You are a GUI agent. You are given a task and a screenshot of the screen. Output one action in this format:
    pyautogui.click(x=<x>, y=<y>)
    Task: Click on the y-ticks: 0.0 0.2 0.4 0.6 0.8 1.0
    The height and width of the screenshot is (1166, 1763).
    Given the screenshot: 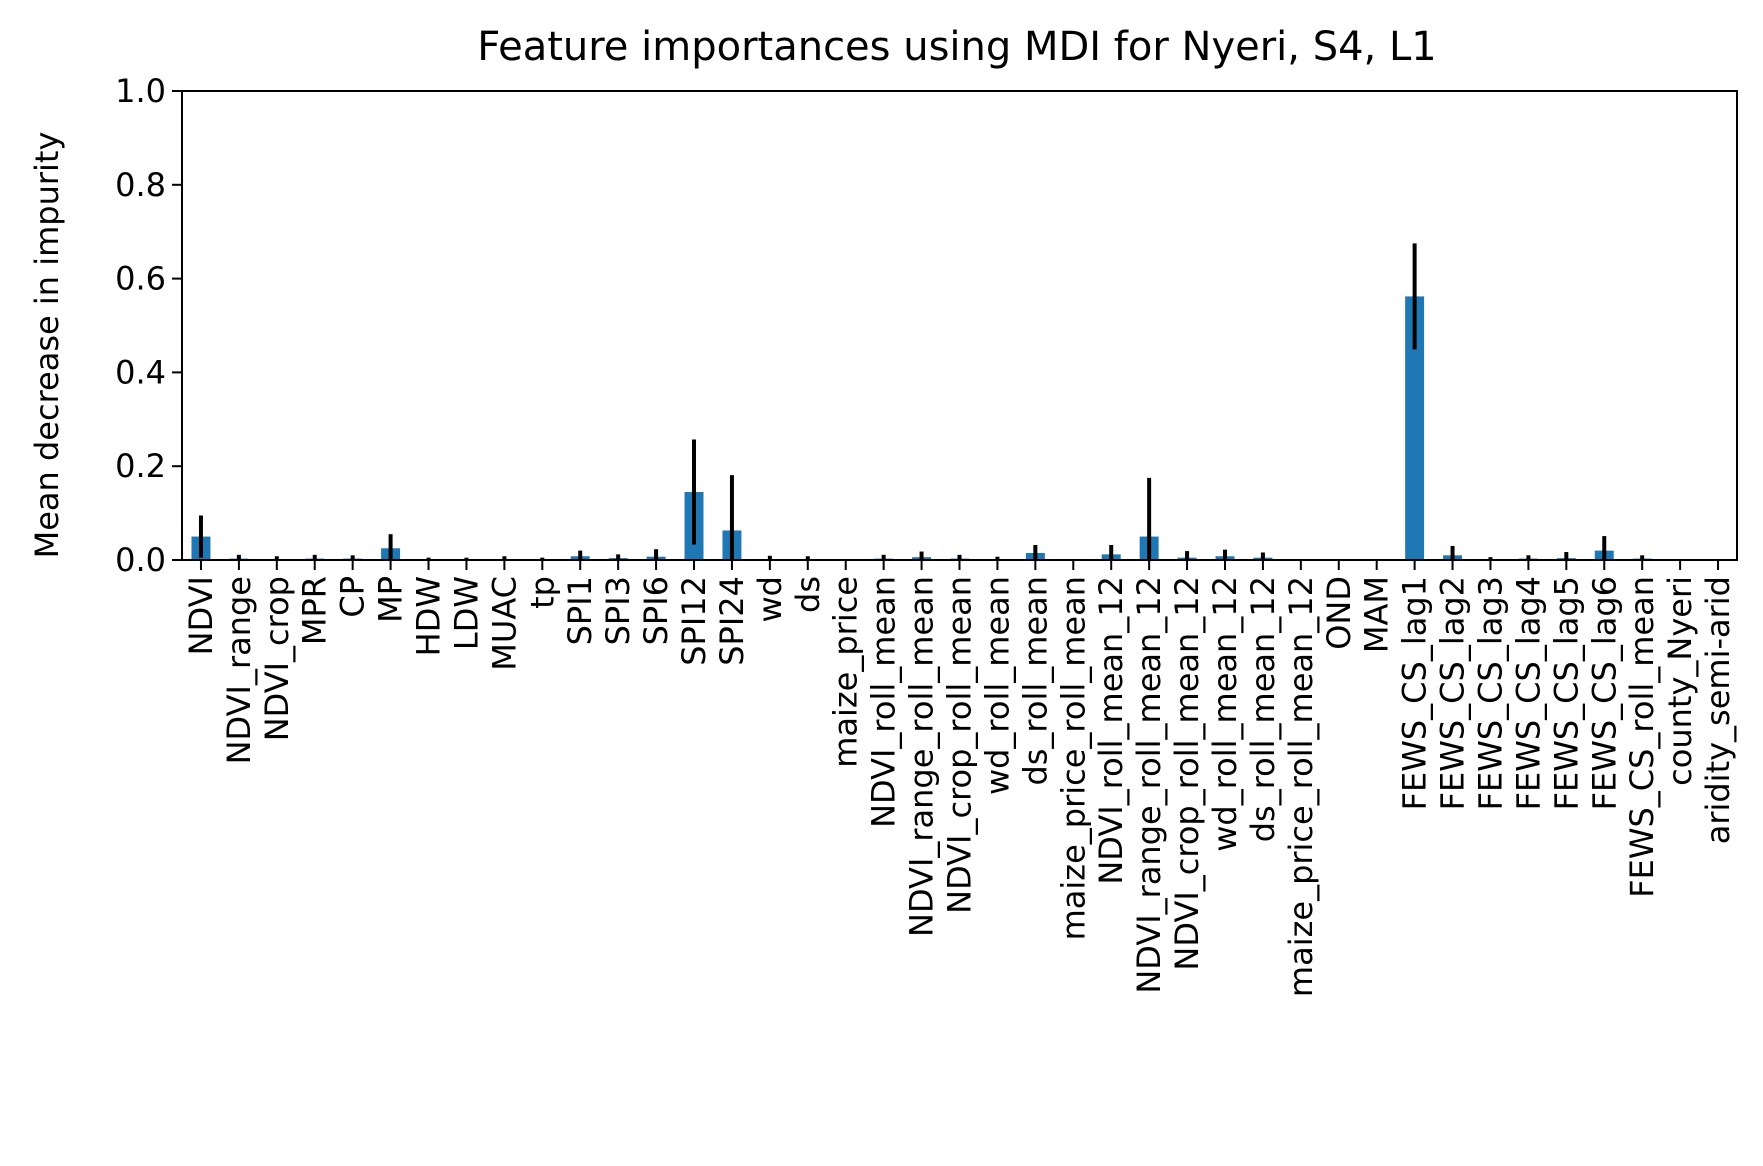 What is the action you would take?
    pyautogui.click(x=148, y=325)
    